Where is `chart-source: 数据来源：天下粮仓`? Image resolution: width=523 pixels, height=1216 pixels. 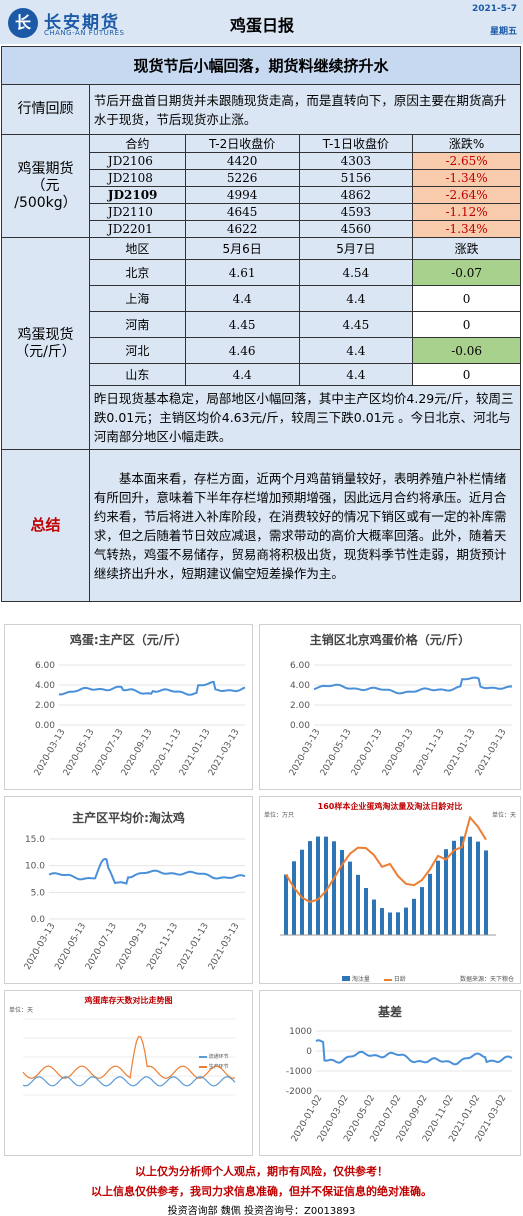
chart-source: 数据来源：天下粮仓 is located at coordinates (486, 979).